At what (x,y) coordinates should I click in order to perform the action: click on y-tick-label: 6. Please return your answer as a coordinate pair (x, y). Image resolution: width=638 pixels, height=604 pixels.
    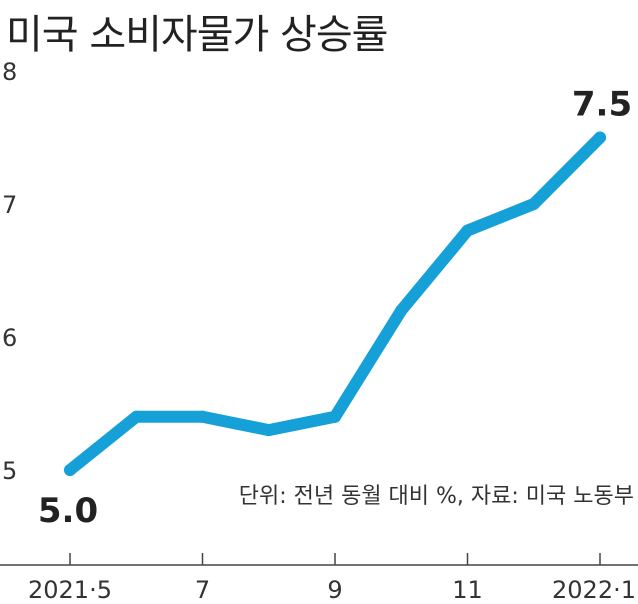
    Looking at the image, I should click on (9, 338).